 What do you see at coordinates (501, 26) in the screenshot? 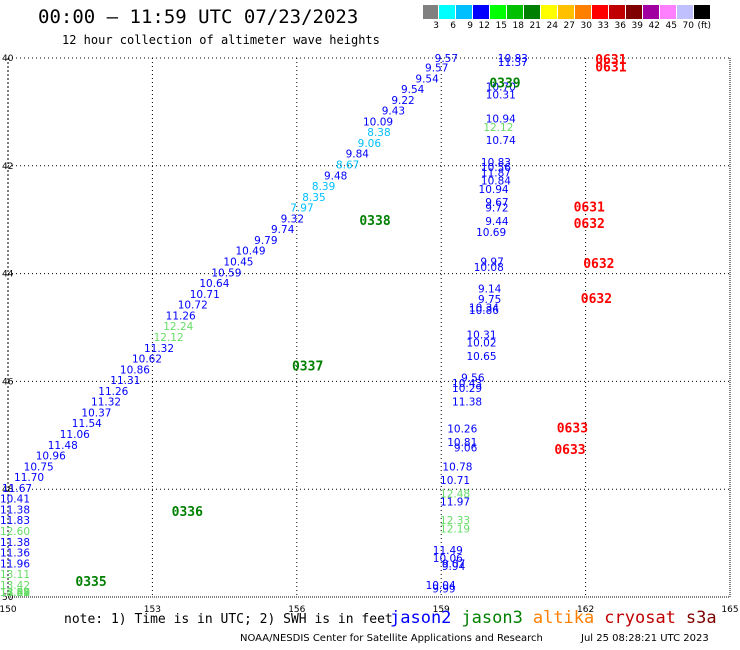
I see `legend-tick: 15` at bounding box center [501, 26].